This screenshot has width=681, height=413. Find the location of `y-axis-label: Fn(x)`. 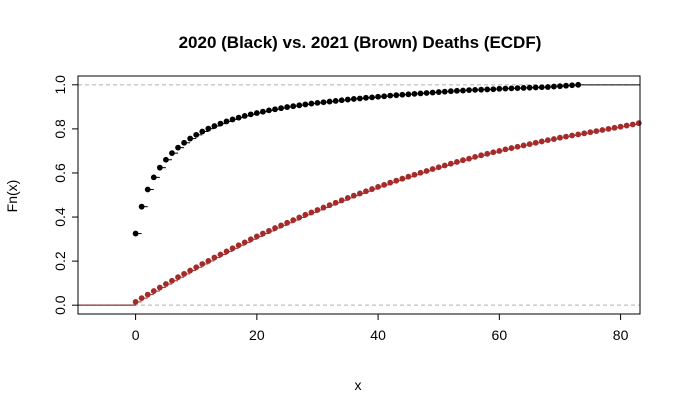

y-axis-label: Fn(x) is located at coordinates (12, 196).